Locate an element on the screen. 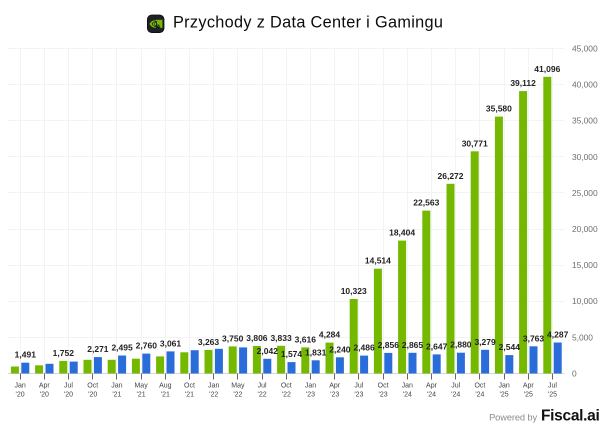 The height and width of the screenshot is (434, 605). svg-text: 2,880 is located at coordinates (461, 345).